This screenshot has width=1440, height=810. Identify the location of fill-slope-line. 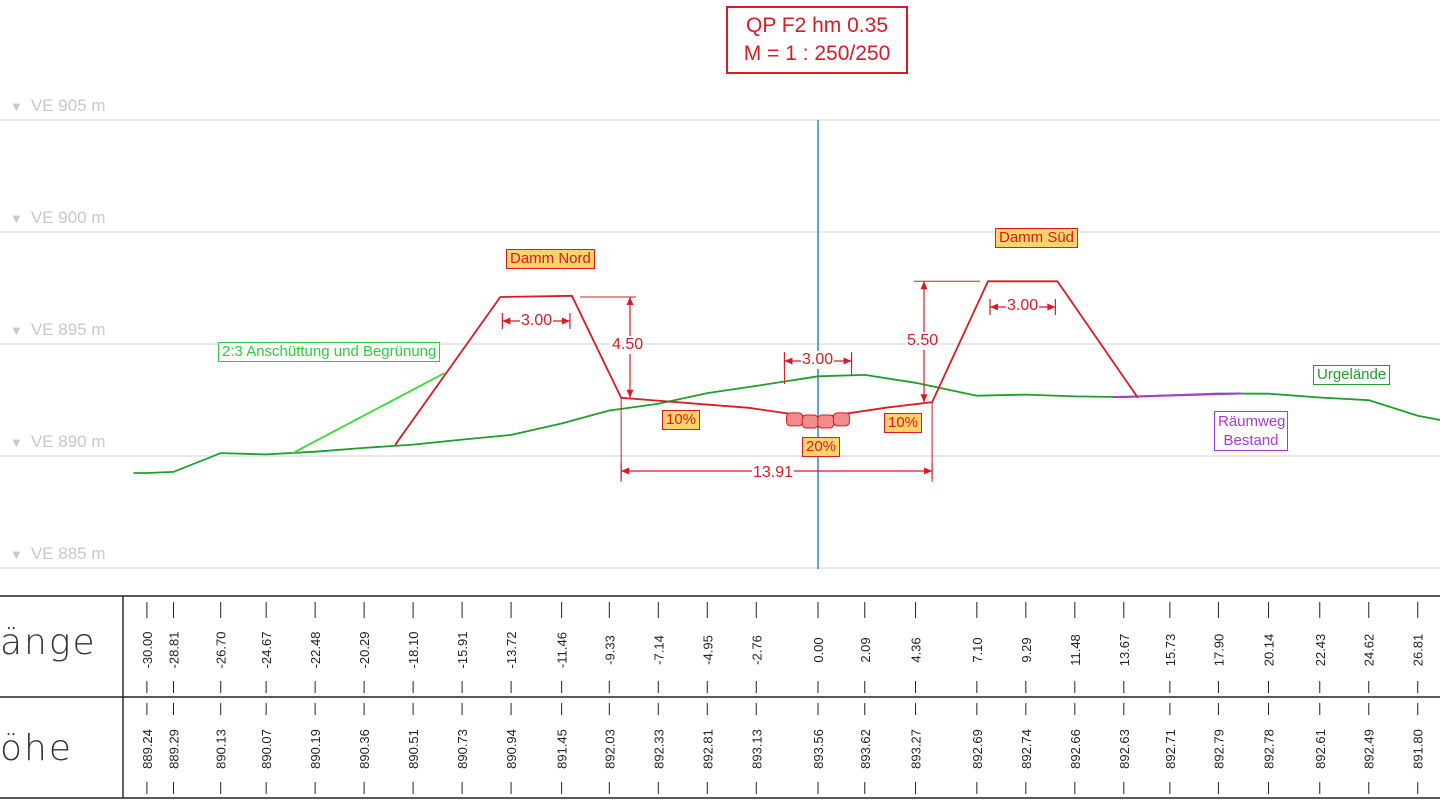
(368, 413).